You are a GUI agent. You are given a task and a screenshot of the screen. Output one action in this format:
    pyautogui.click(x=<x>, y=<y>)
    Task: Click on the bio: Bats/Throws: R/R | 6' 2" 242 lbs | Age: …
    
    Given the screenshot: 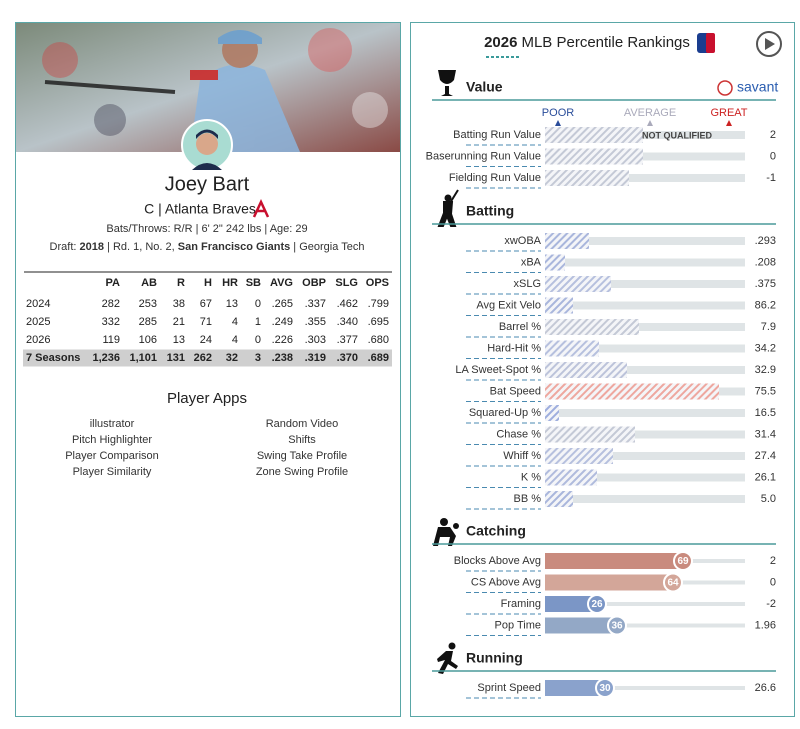 What is the action you would take?
    pyautogui.click(x=206, y=229)
    